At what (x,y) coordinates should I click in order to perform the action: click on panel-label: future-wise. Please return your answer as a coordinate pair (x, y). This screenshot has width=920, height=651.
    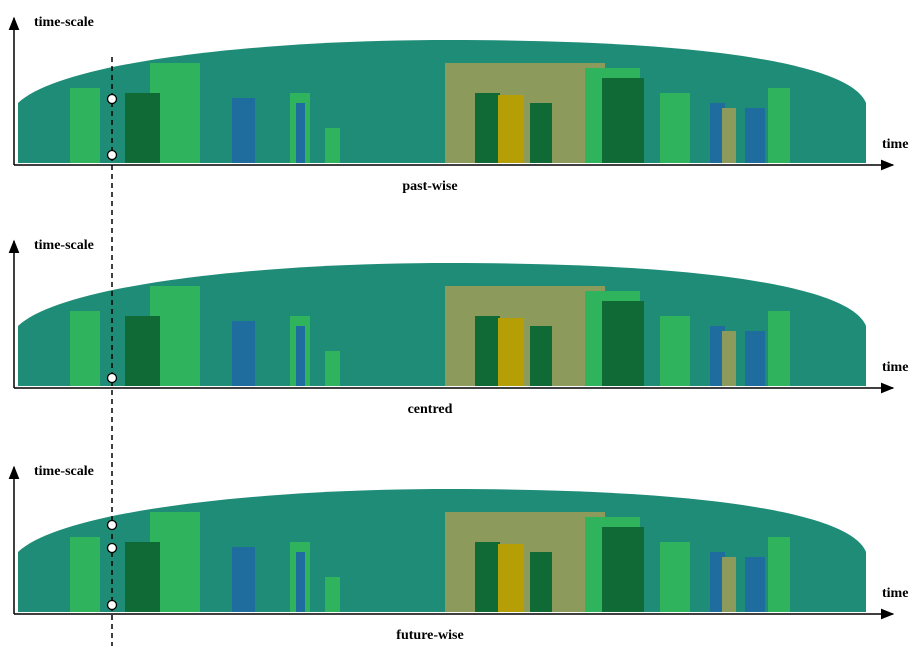
    Looking at the image, I should click on (429, 635).